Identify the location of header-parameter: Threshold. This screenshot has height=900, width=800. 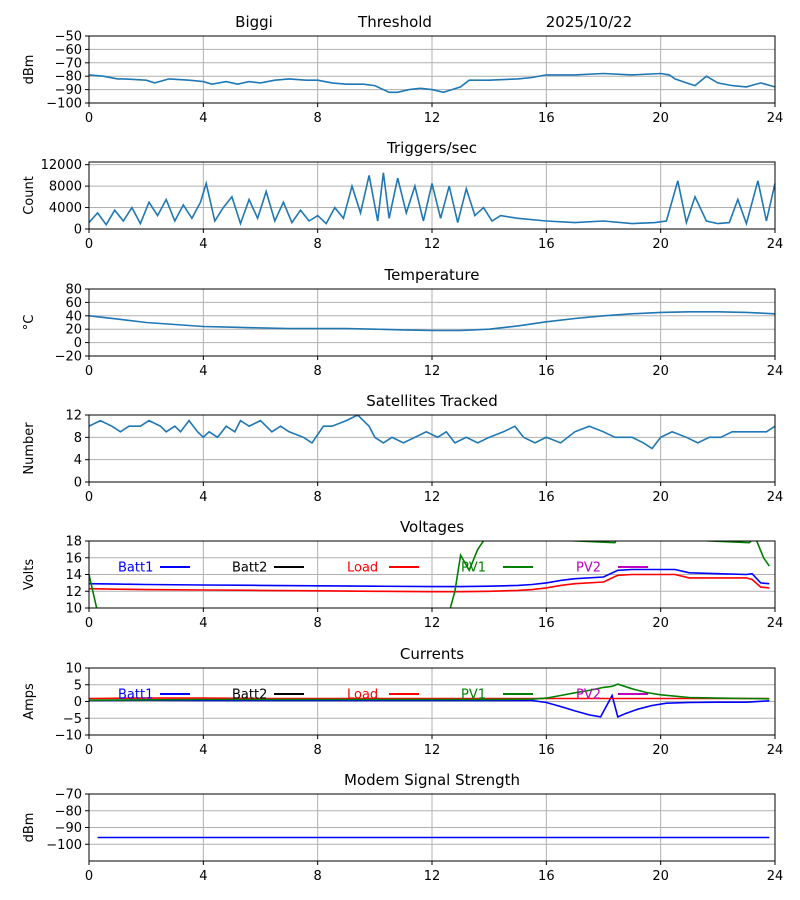
(394, 22).